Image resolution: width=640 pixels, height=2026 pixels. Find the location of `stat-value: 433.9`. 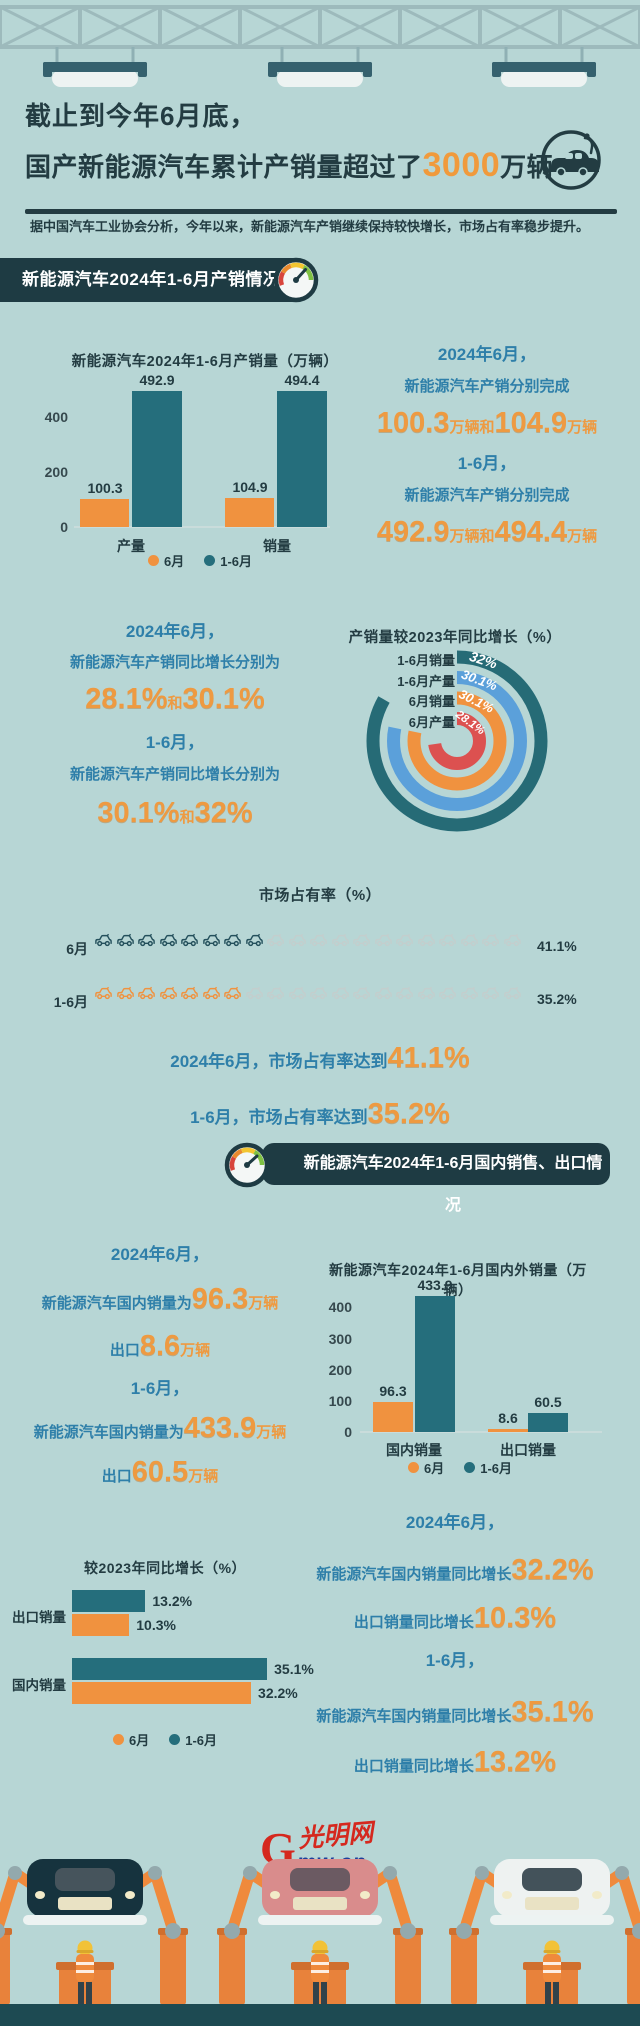

stat-value: 433.9 is located at coordinates (220, 1428).